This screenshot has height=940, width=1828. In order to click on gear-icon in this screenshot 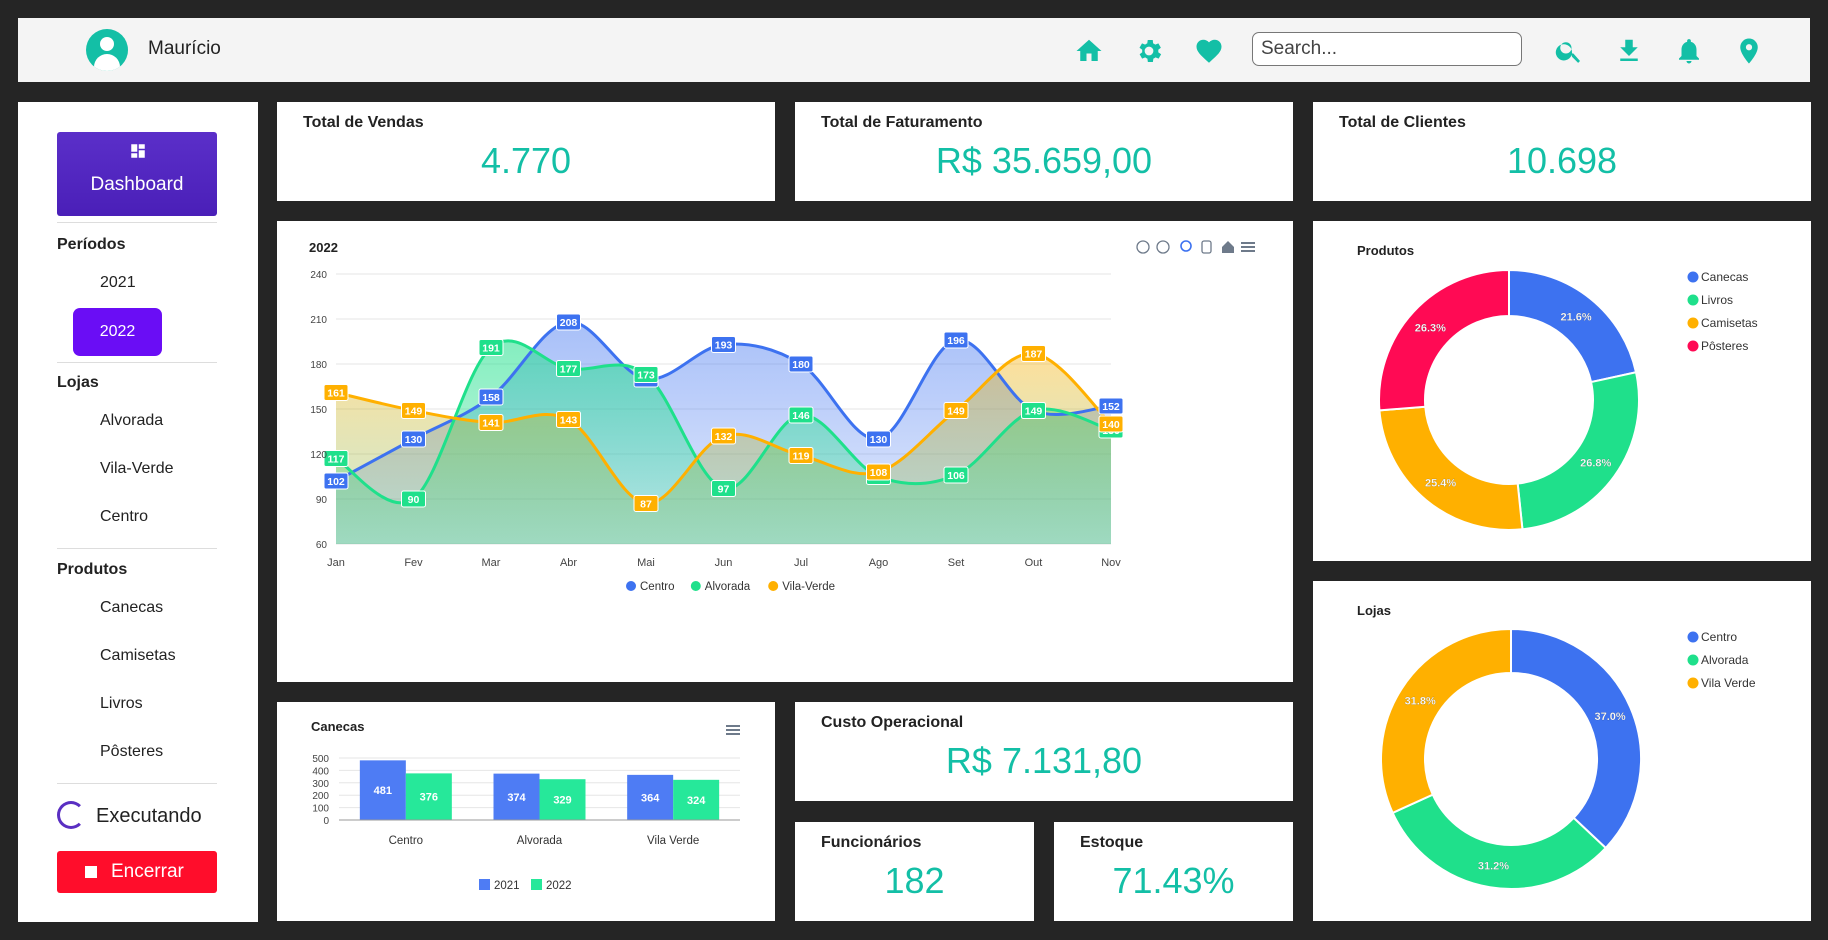, I will do `click(1149, 51)`.